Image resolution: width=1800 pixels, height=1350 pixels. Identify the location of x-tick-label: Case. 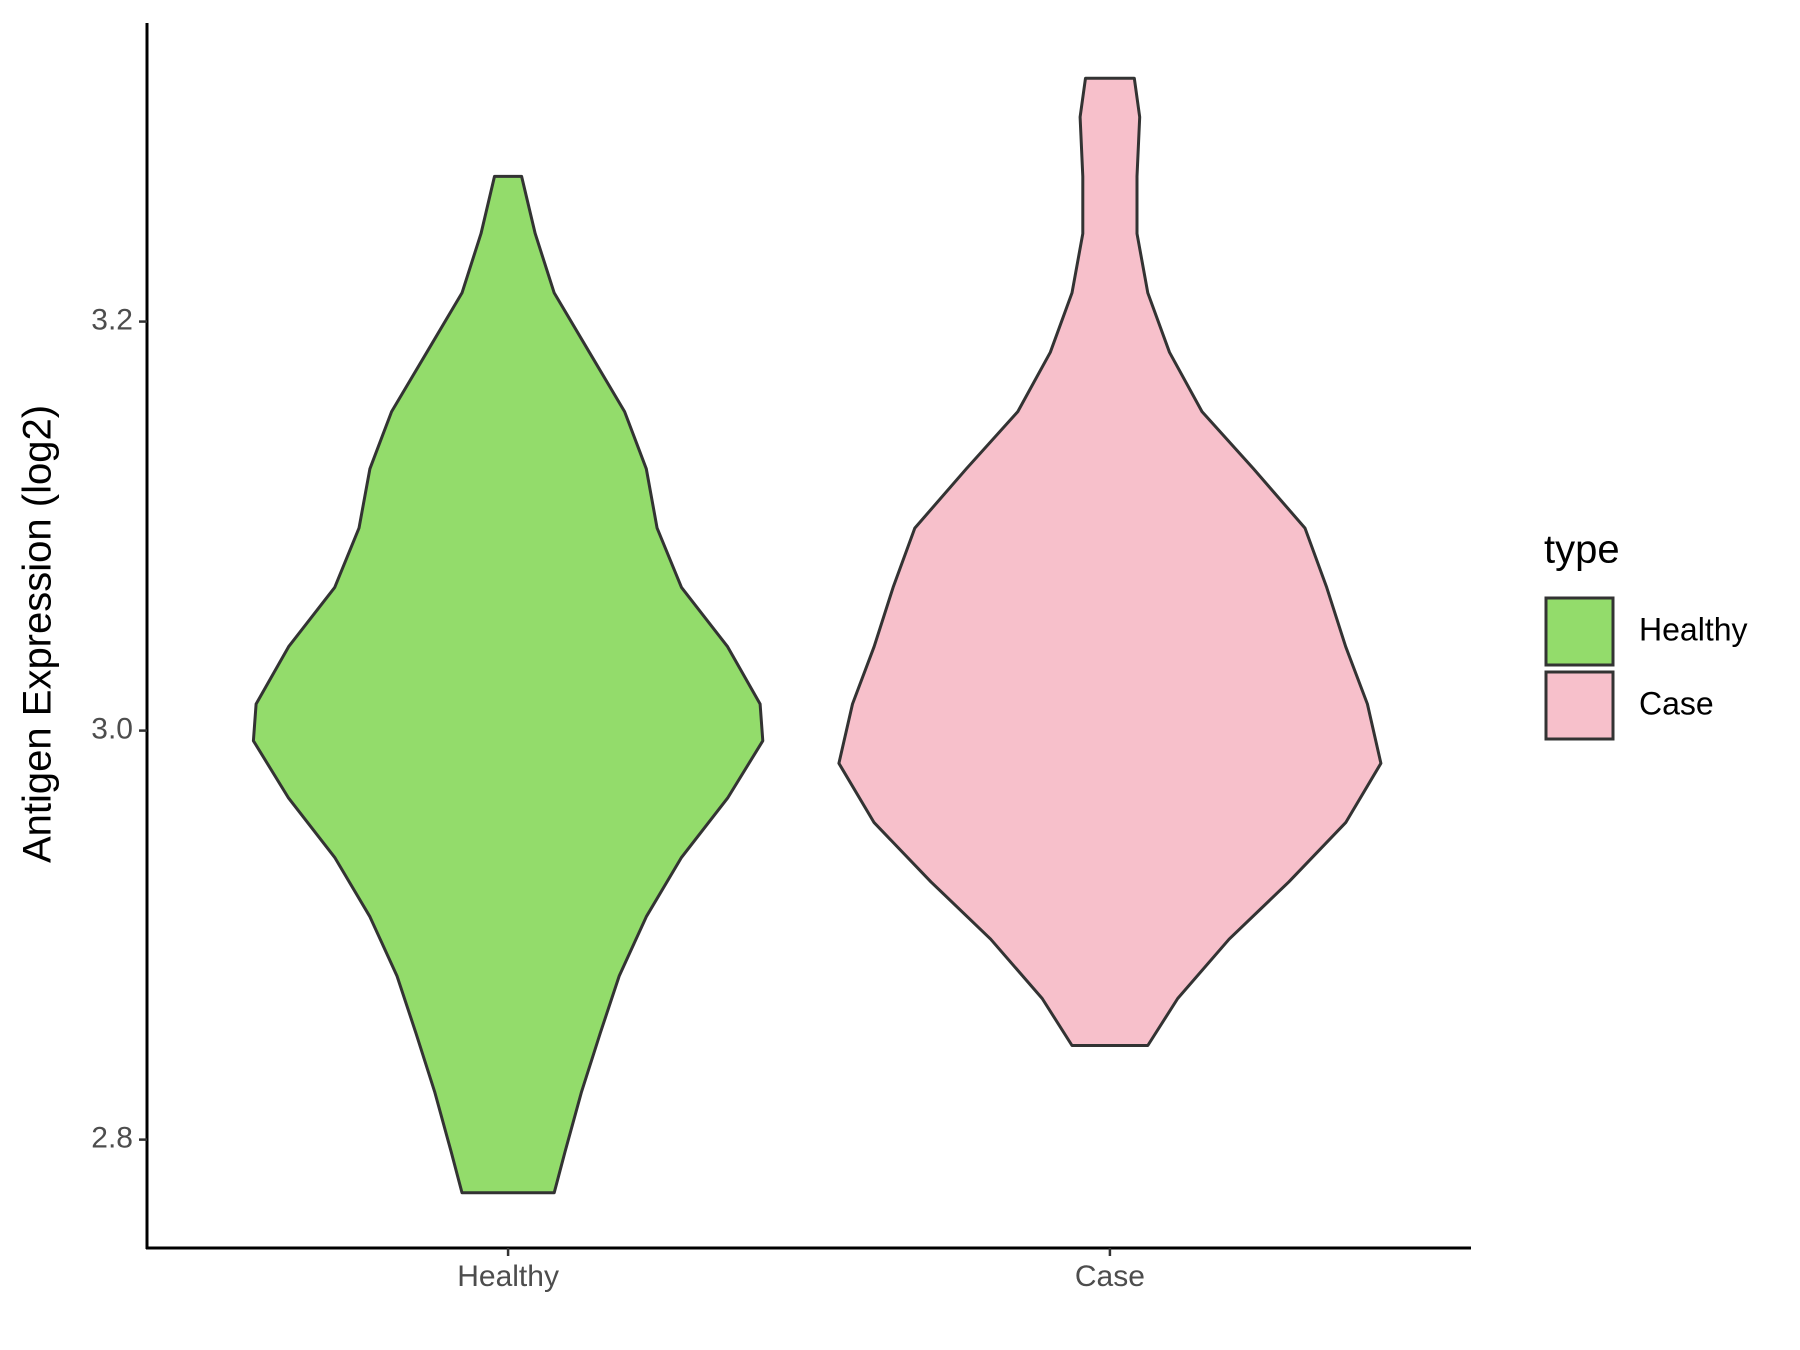
(1110, 1276).